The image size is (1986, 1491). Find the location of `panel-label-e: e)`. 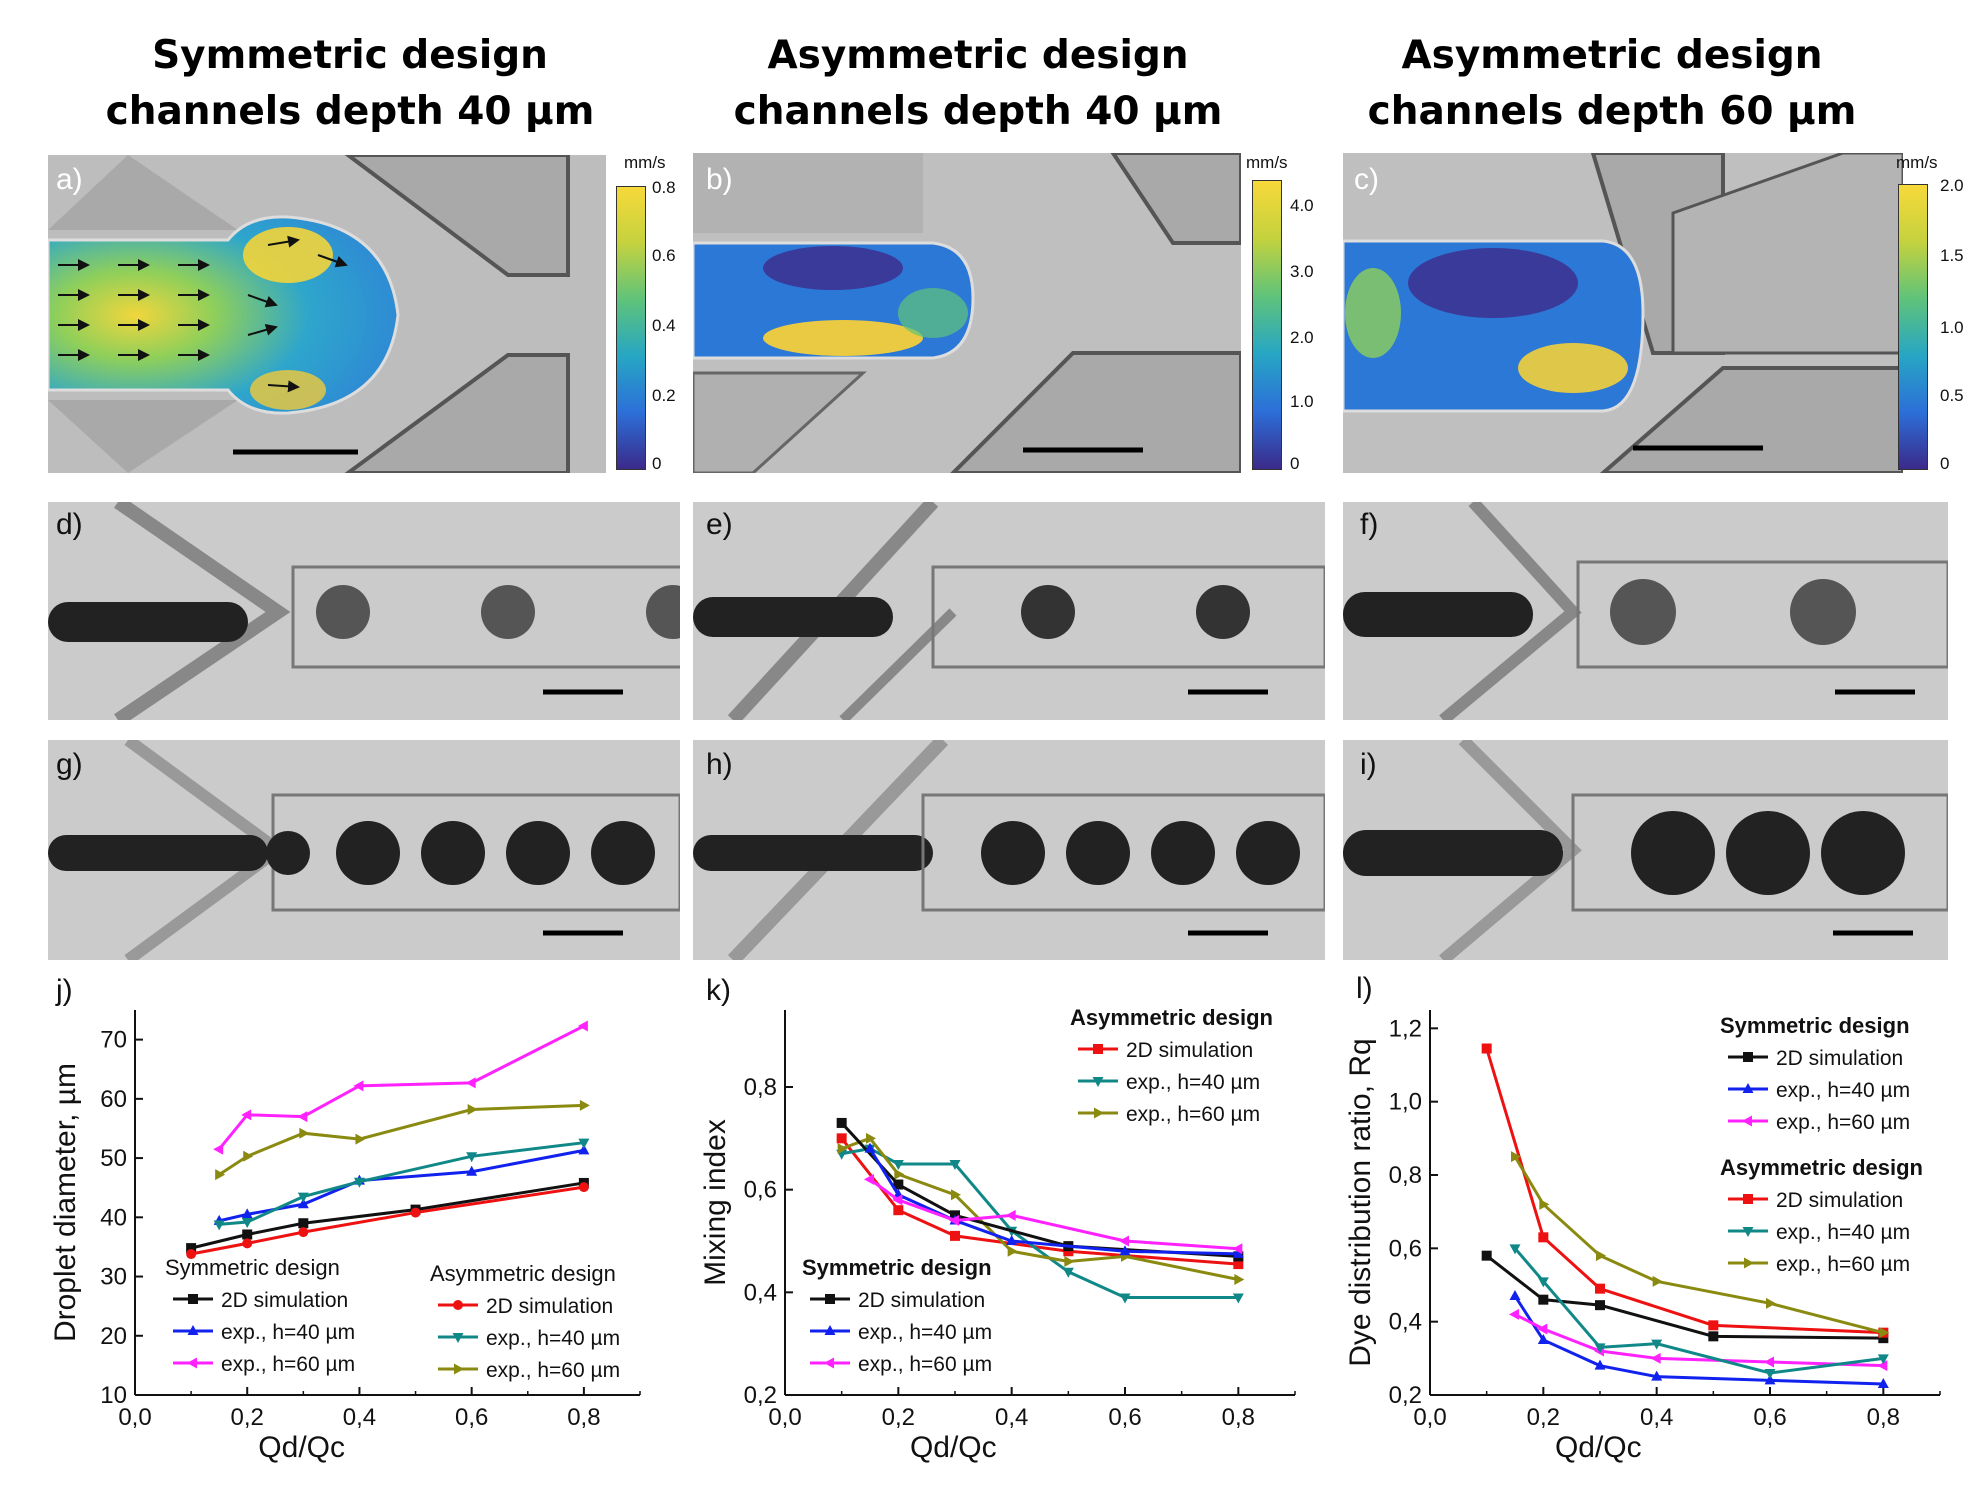

panel-label-e: e) is located at coordinates (719, 524).